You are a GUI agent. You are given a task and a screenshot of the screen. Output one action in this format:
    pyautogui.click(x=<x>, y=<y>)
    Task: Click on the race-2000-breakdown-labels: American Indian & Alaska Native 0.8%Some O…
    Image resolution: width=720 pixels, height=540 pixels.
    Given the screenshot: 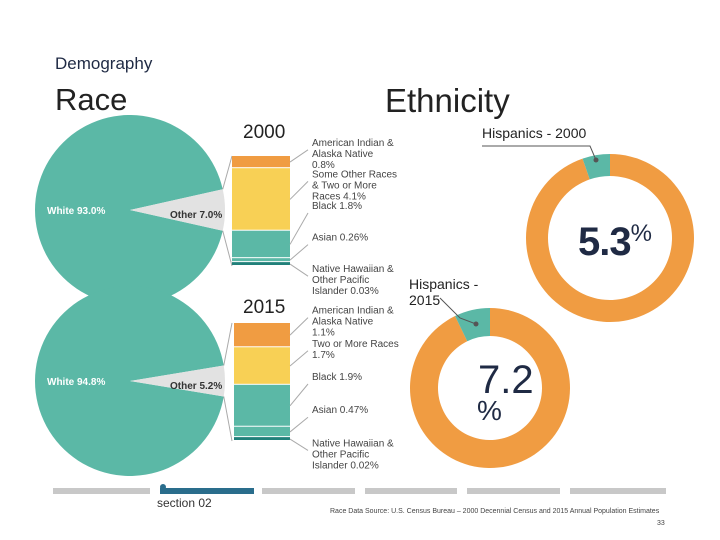 What is the action you would take?
    pyautogui.click(x=343, y=217)
    